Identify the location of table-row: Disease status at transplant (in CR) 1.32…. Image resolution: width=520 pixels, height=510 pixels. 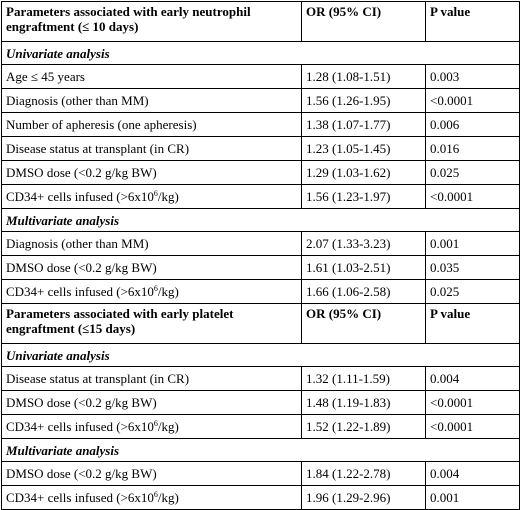
(260, 378).